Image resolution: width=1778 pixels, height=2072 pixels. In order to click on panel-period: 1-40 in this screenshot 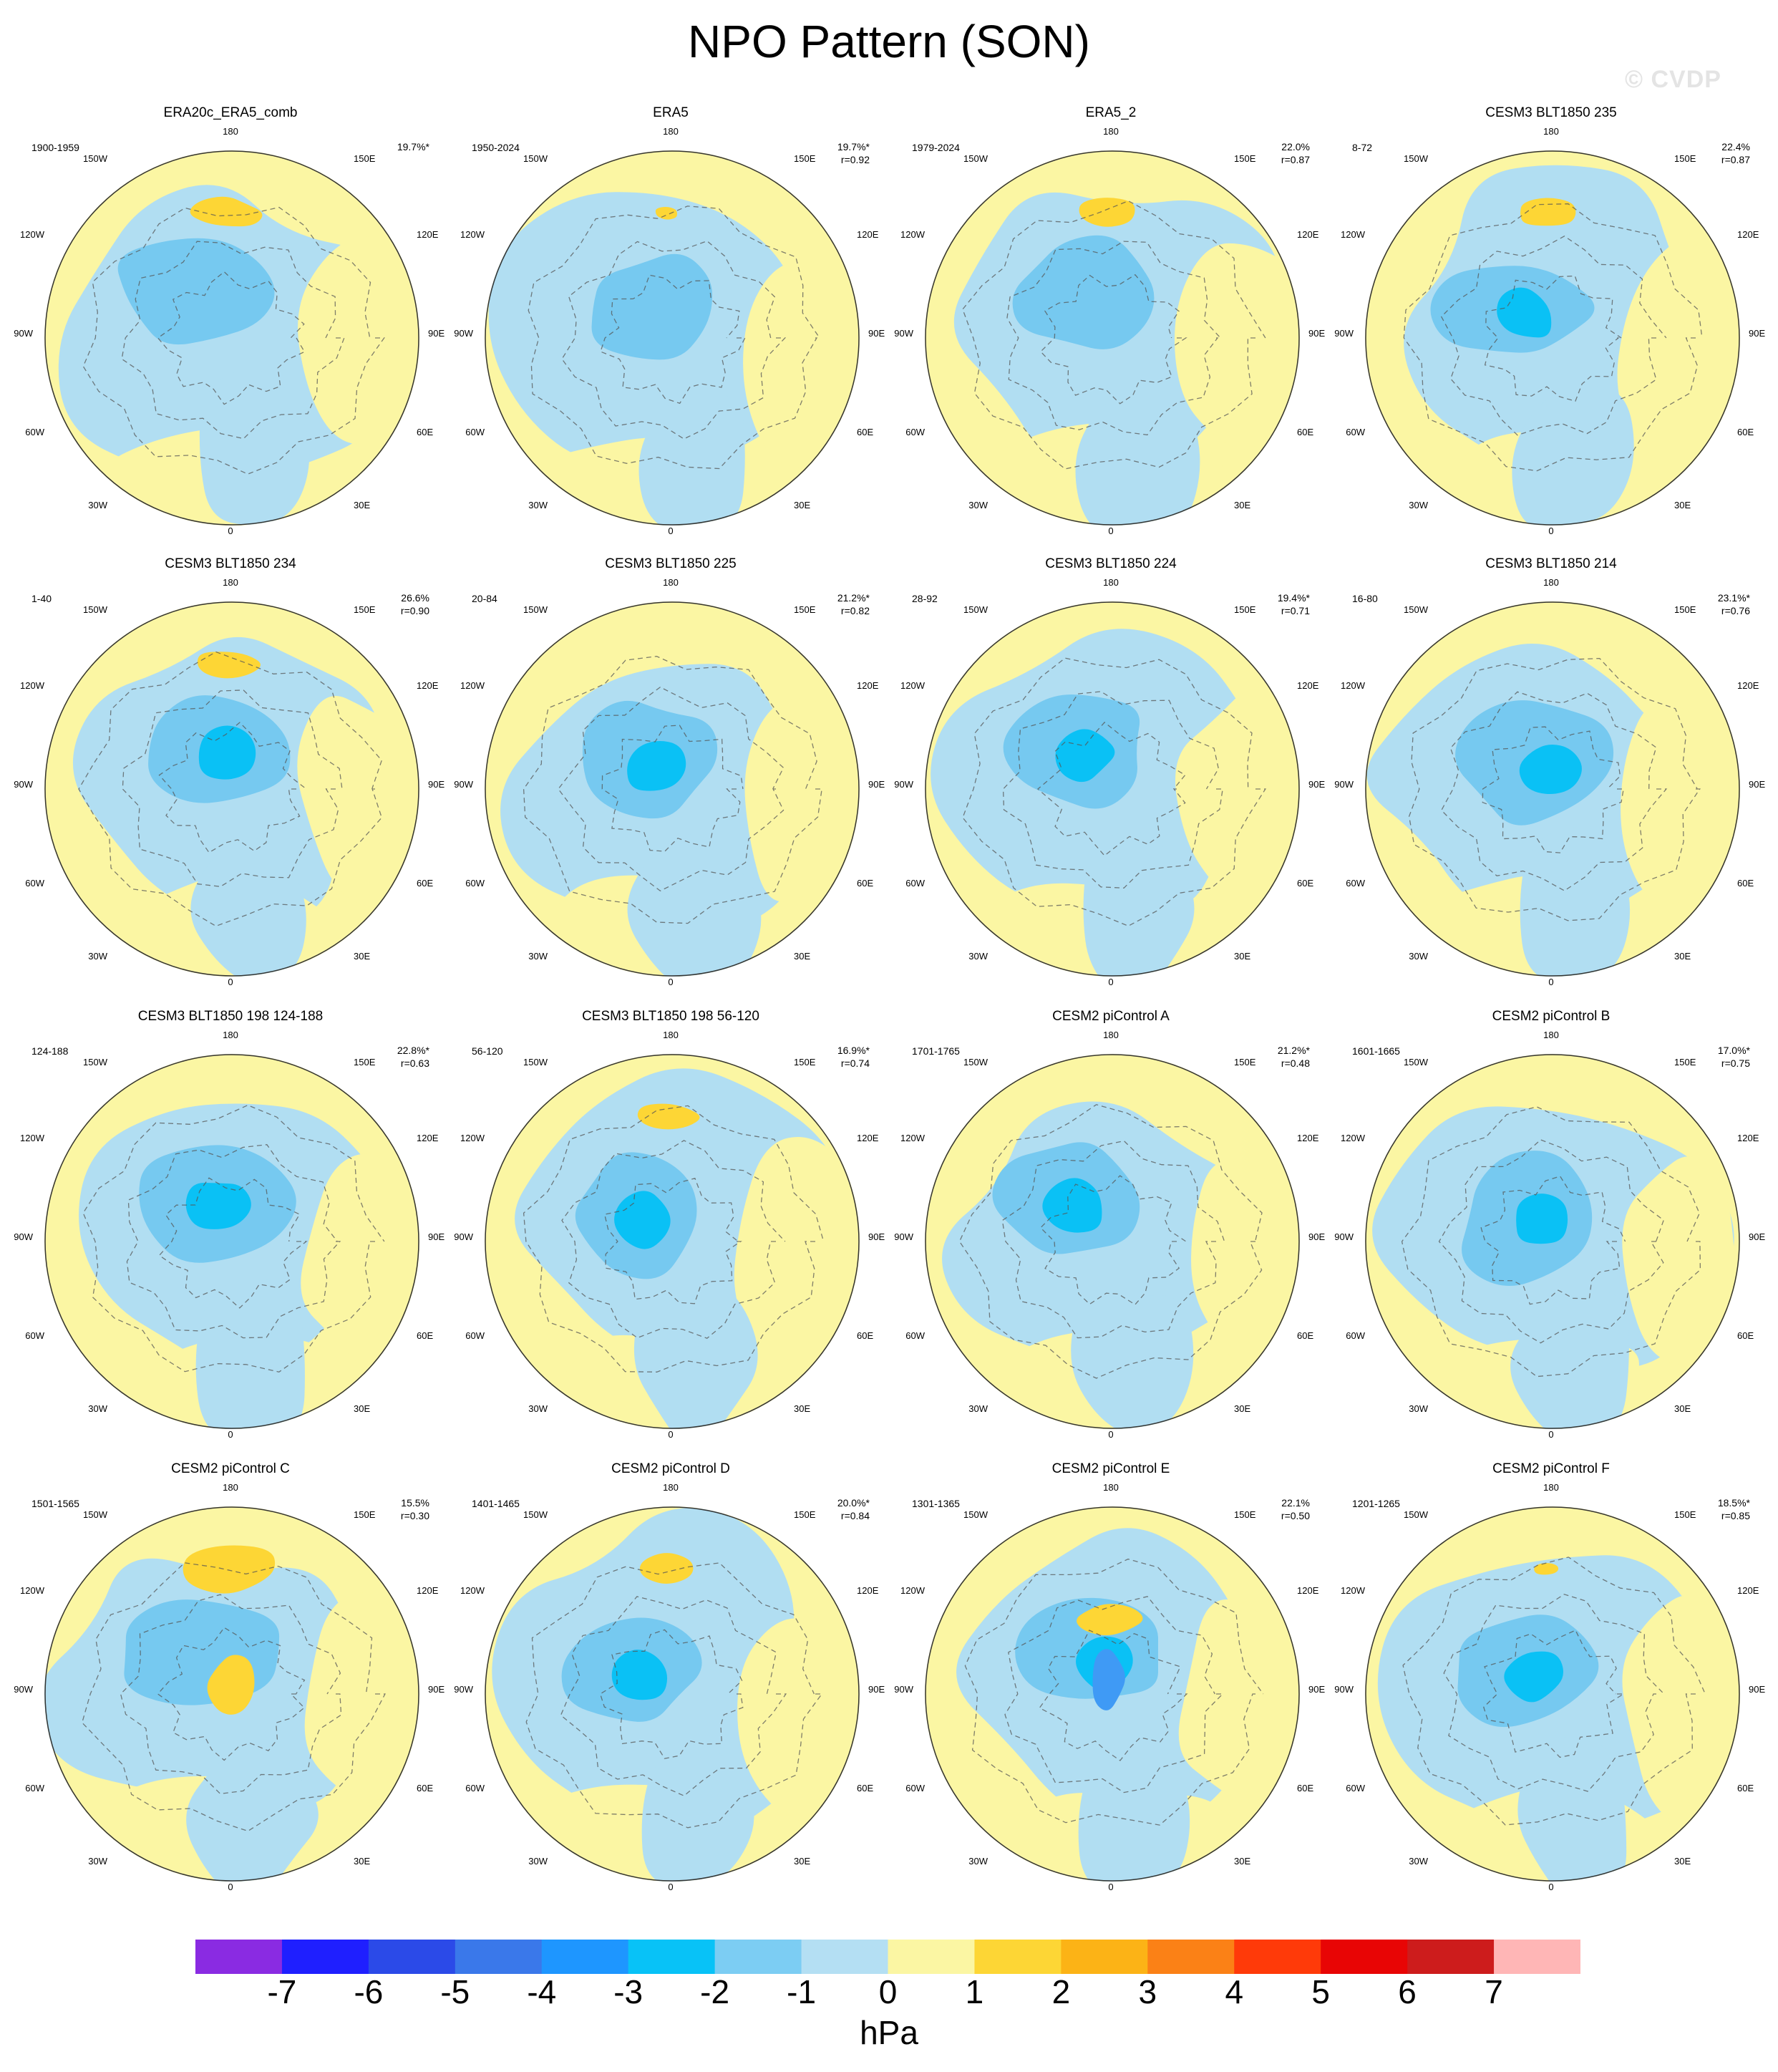, I will do `click(41, 598)`.